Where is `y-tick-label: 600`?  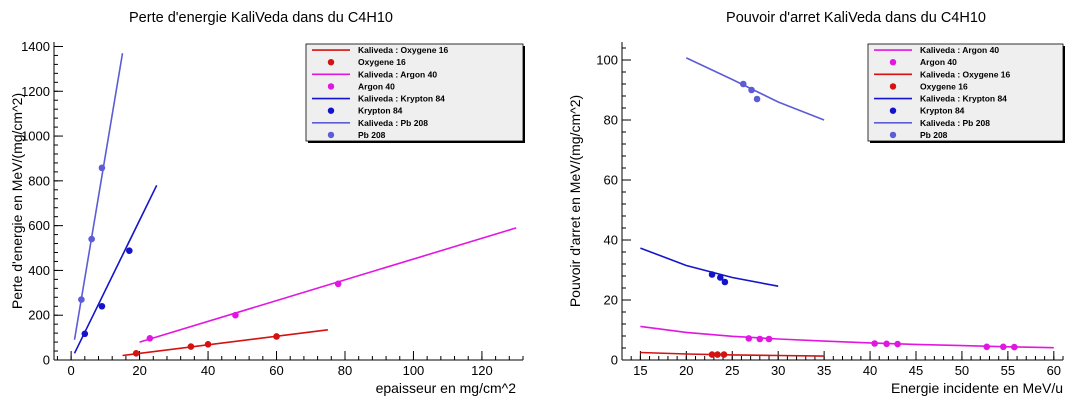 y-tick-label: 600 is located at coordinates (39, 225).